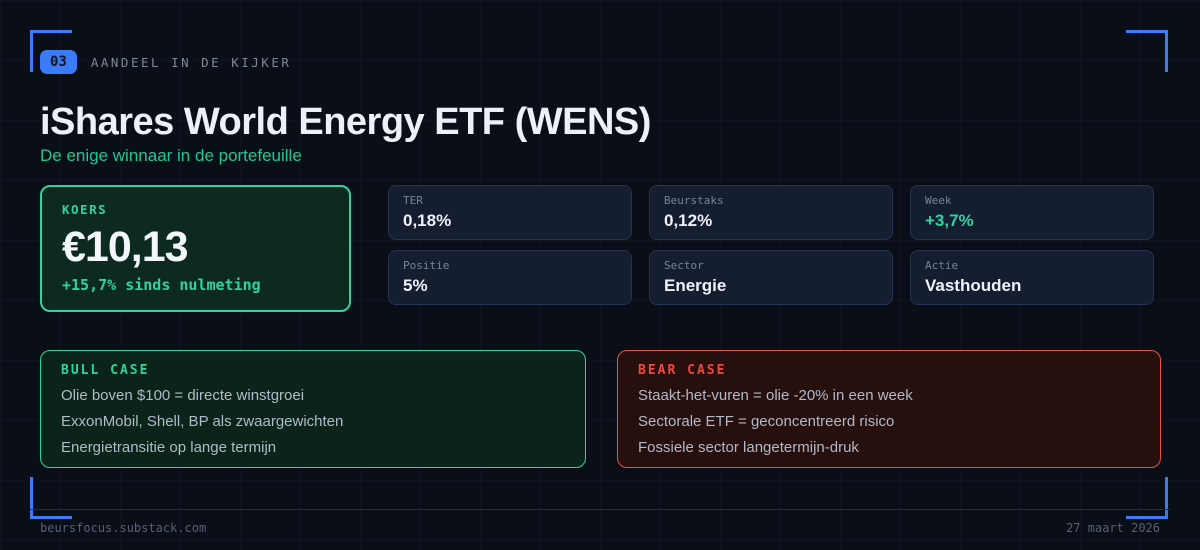 The image size is (1200, 550). I want to click on stat-label: Week, so click(938, 200).